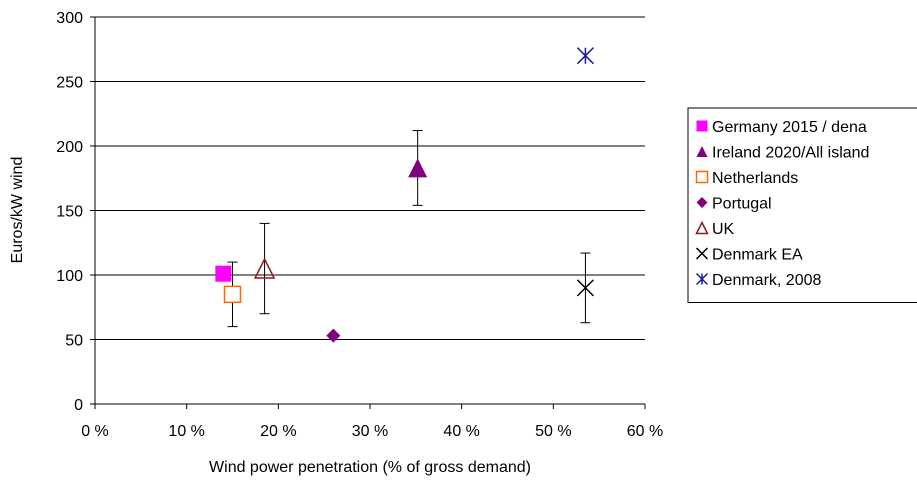 The image size is (917, 484). Describe the element at coordinates (69, 83) in the screenshot. I see `y-tick-label: 250` at that location.